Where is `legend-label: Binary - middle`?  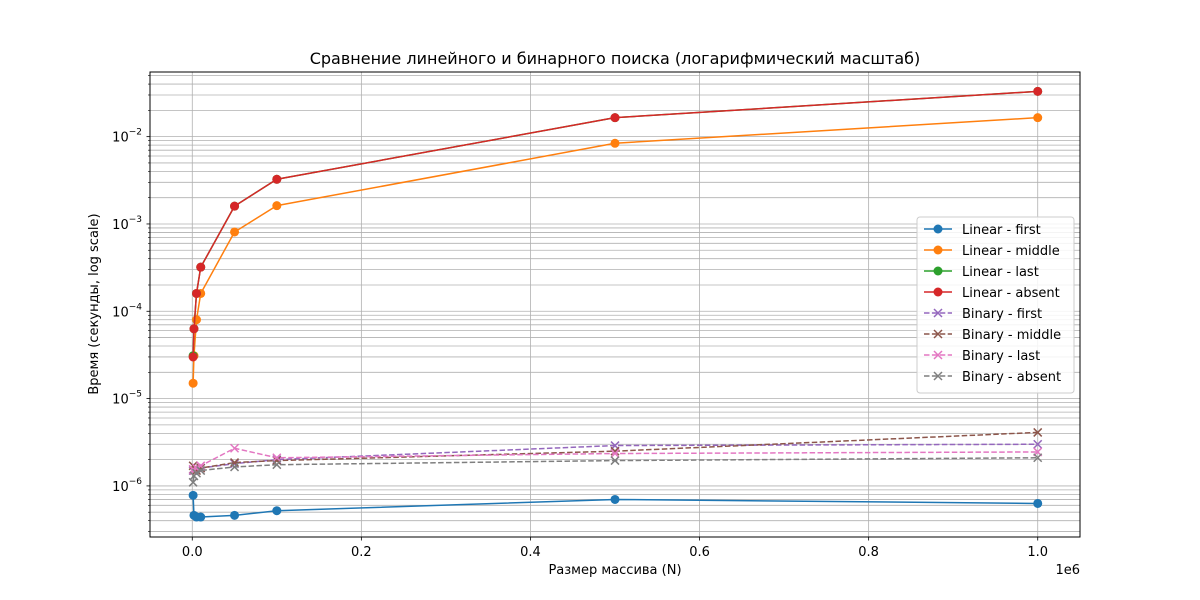 legend-label: Binary - middle is located at coordinates (1011, 335).